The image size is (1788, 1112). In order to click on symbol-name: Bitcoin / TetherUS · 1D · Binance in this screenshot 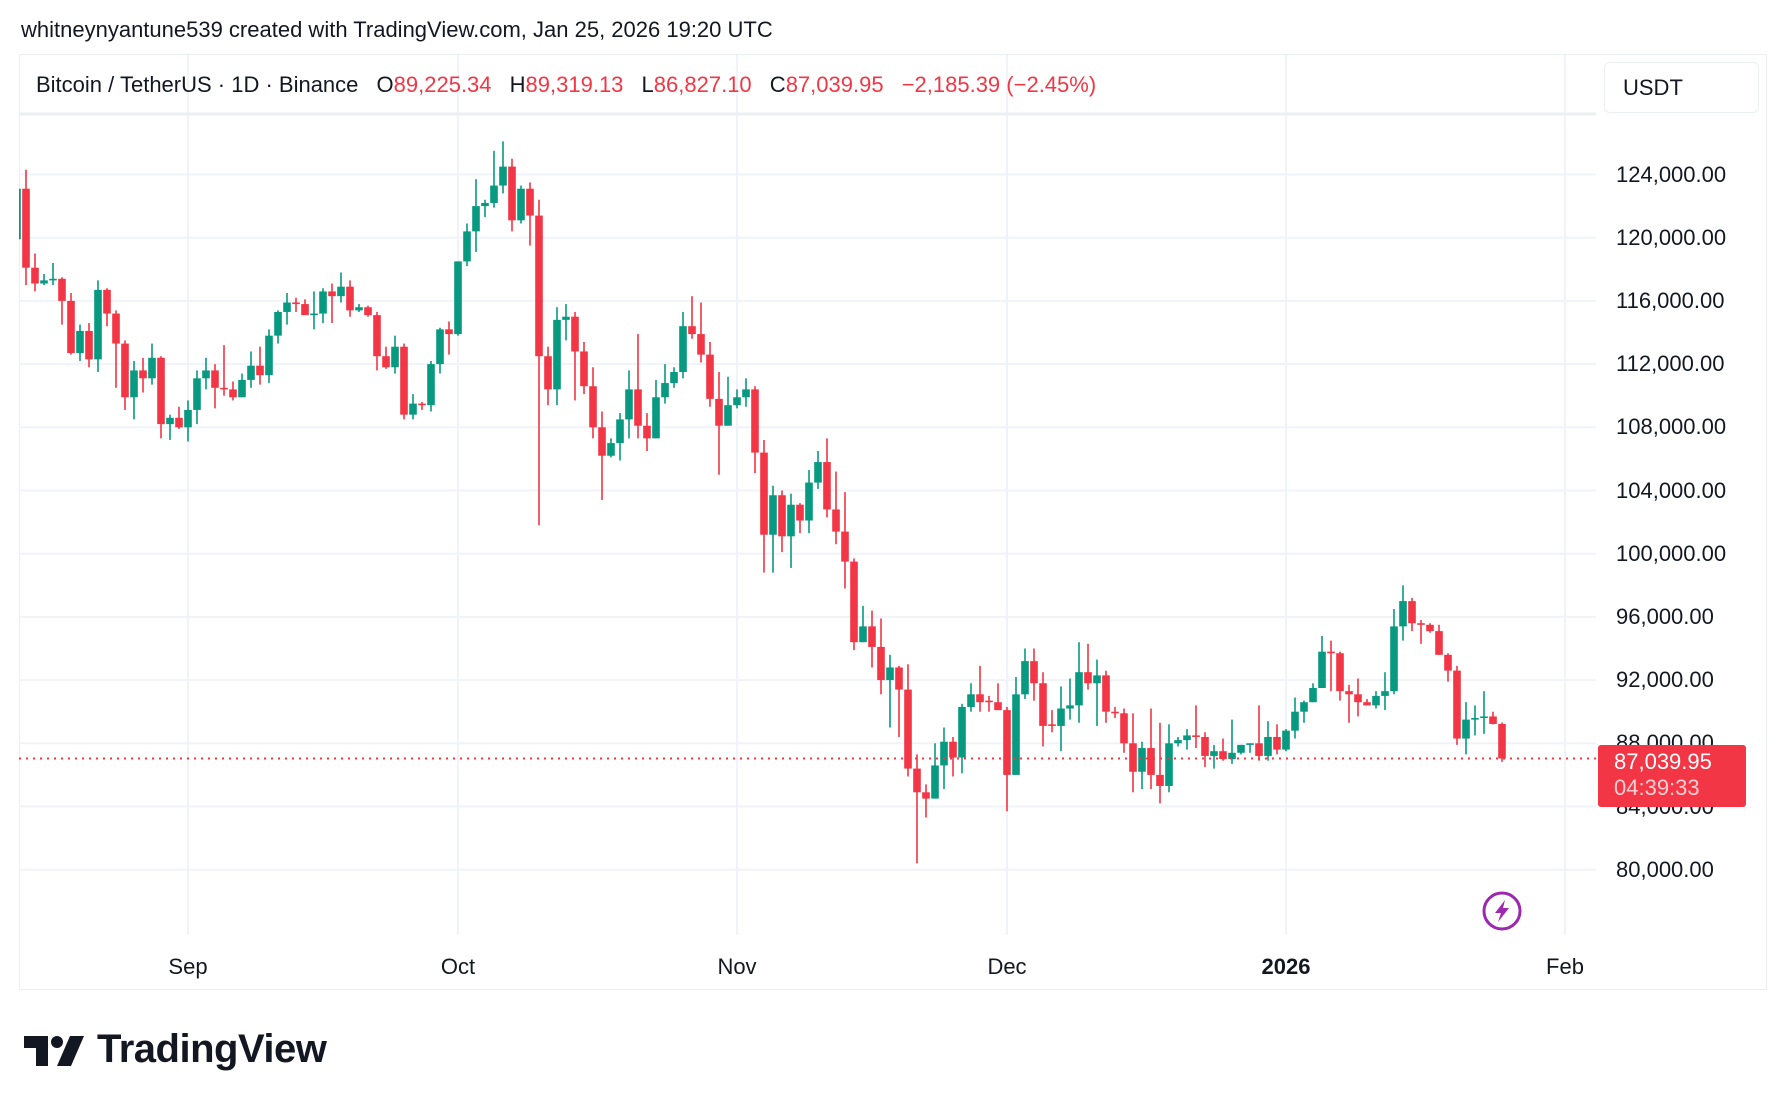, I will do `click(197, 84)`.